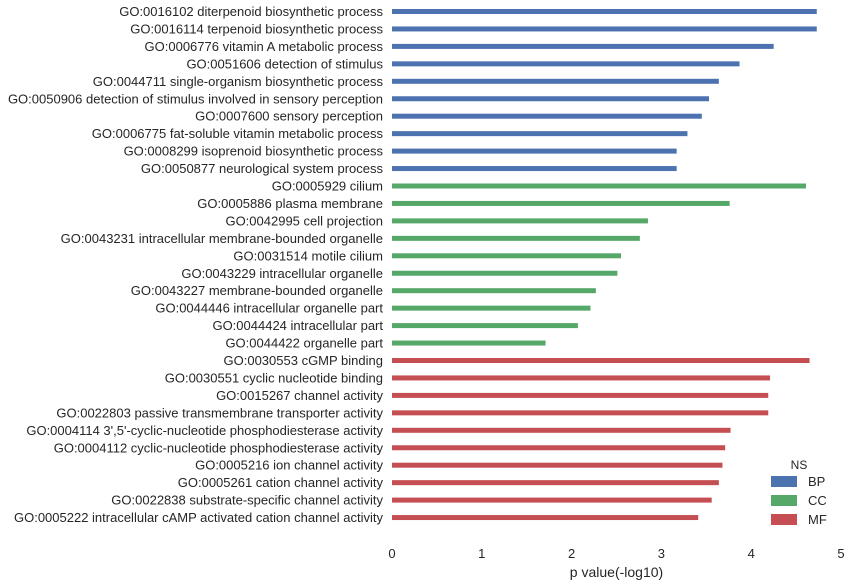 The height and width of the screenshot is (587, 849). I want to click on x-tick-label: 2, so click(571, 553).